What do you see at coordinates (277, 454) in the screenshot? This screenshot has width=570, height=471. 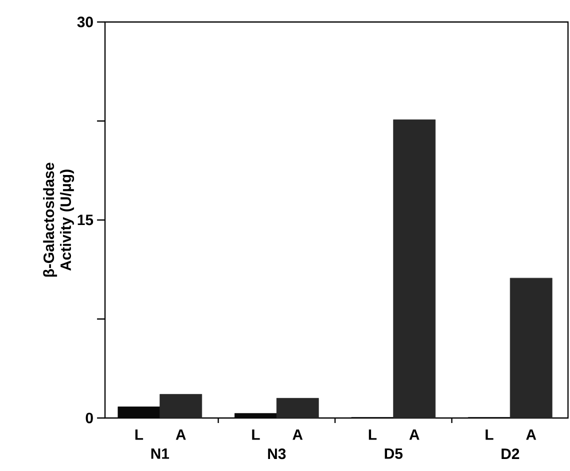 I see `text: N3` at bounding box center [277, 454].